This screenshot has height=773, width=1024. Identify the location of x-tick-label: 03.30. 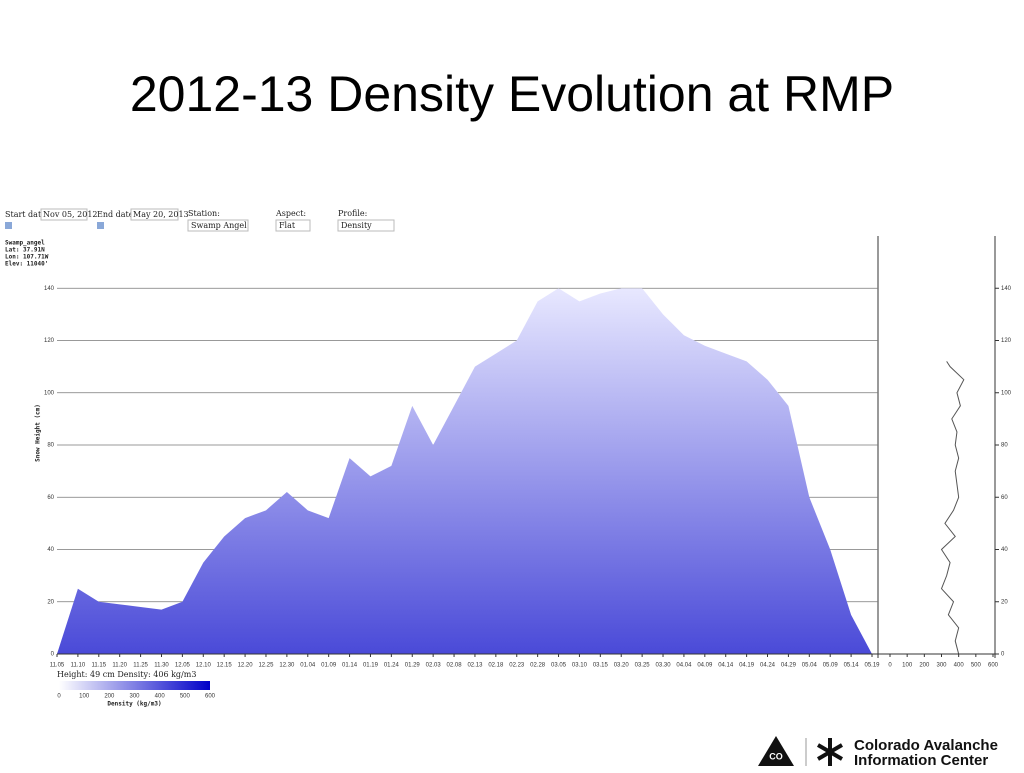
(664, 666).